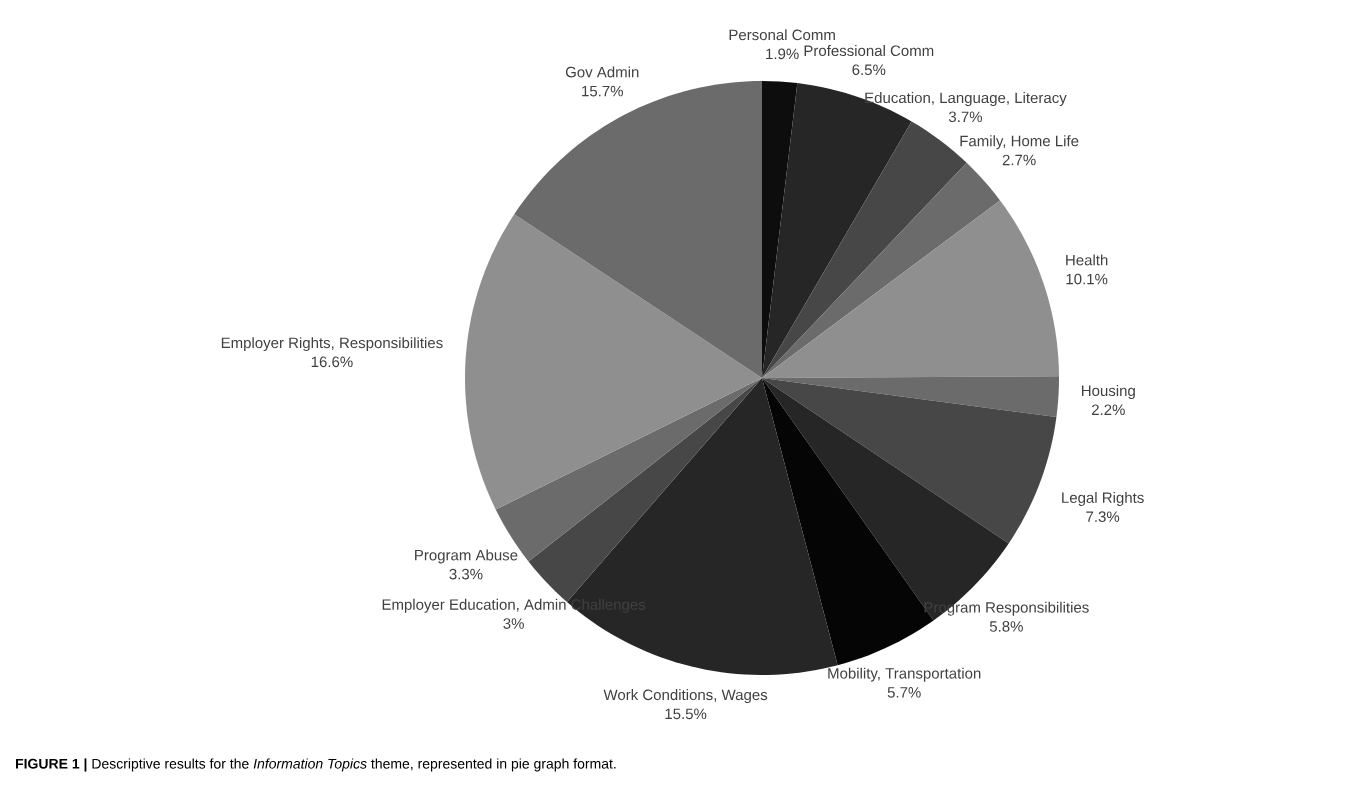  I want to click on data-label: 5.7%, so click(904, 692).